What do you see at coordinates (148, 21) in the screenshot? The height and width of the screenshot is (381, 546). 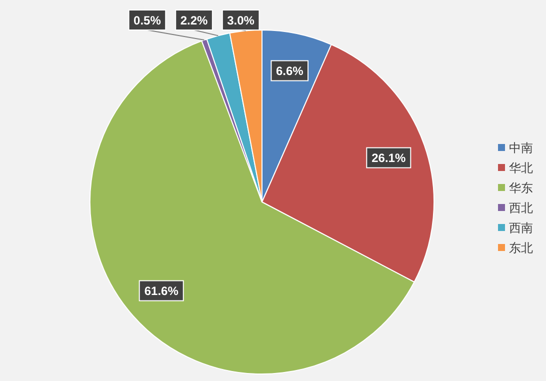 I see `data-label: 0.5%` at bounding box center [148, 21].